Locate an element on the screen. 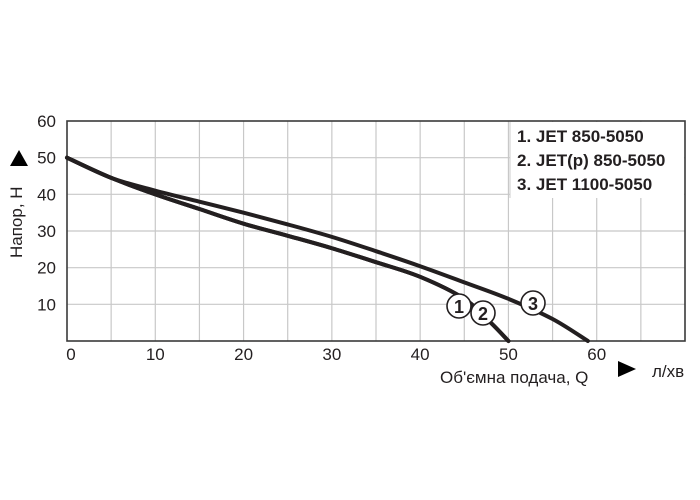  x-axis-label: Об'ємна подача, Q is located at coordinates (514, 377).